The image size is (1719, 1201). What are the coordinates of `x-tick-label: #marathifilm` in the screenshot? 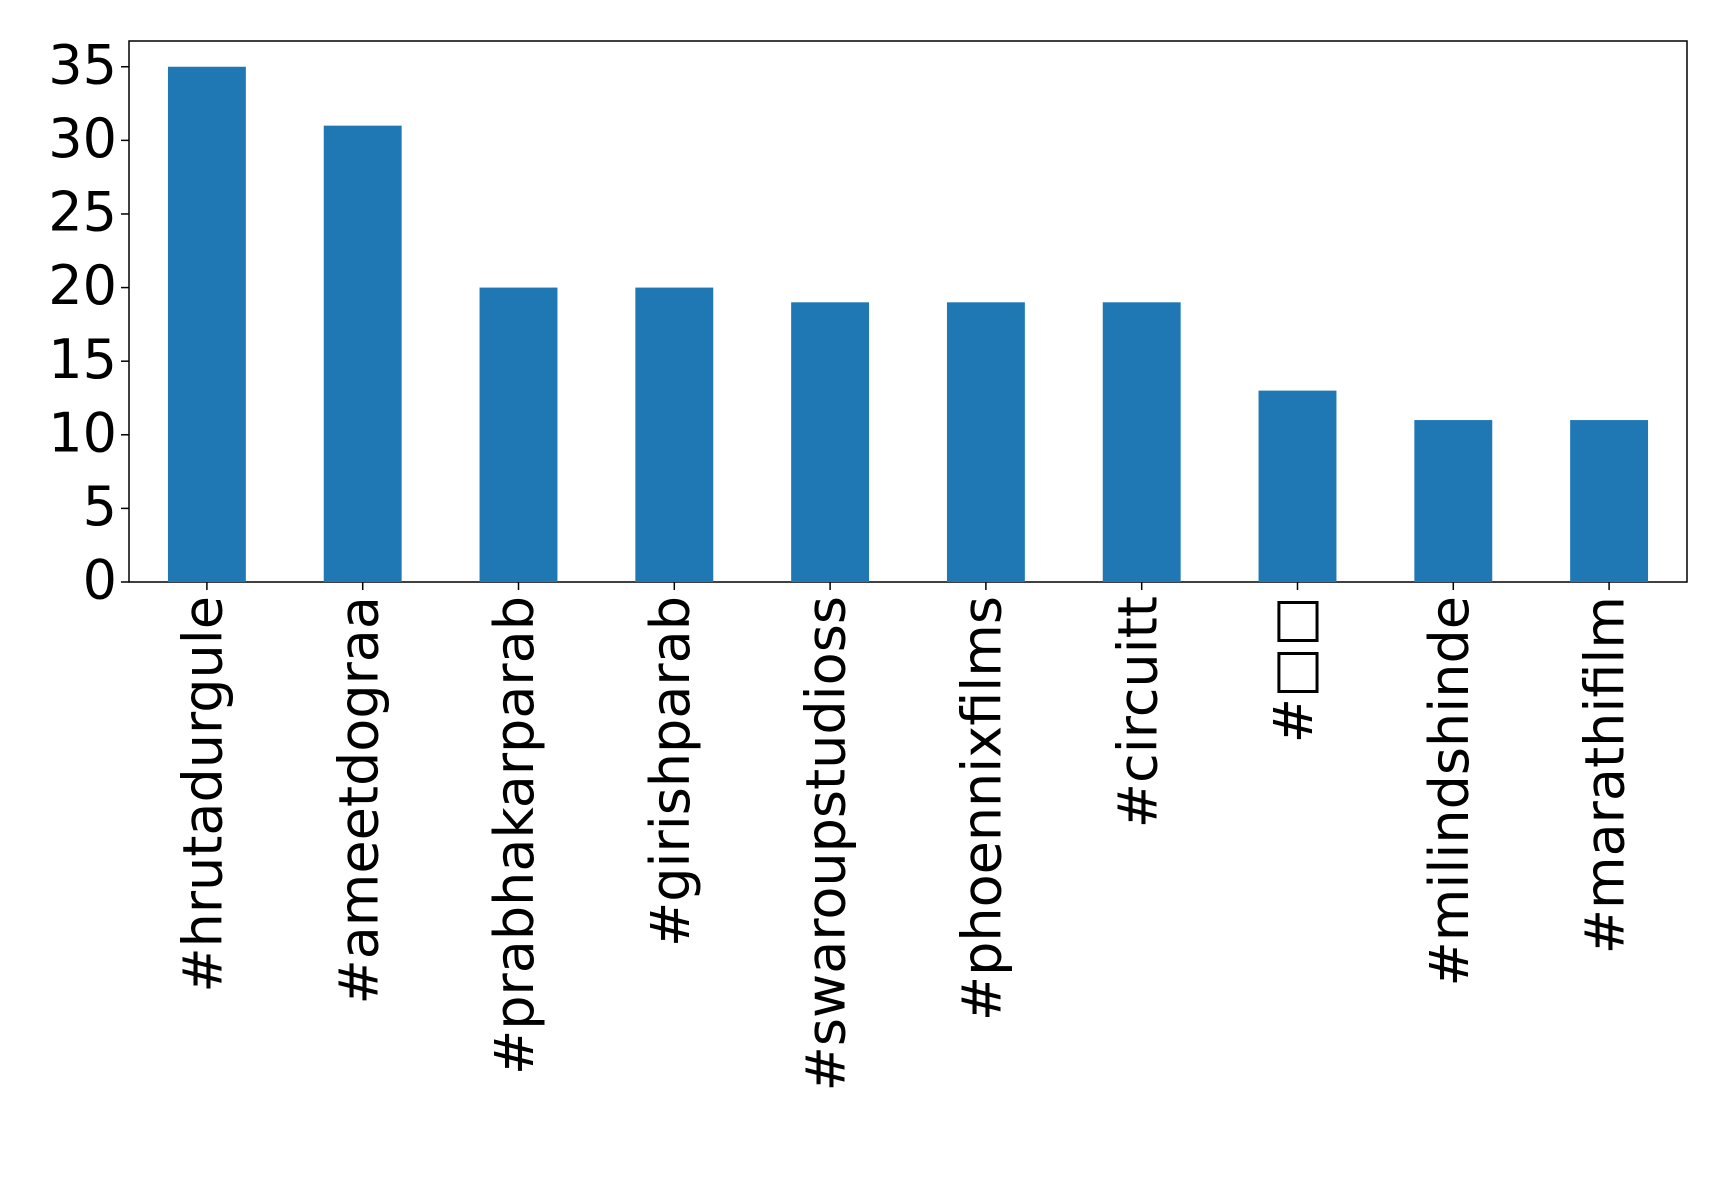 It's located at (1605, 775).